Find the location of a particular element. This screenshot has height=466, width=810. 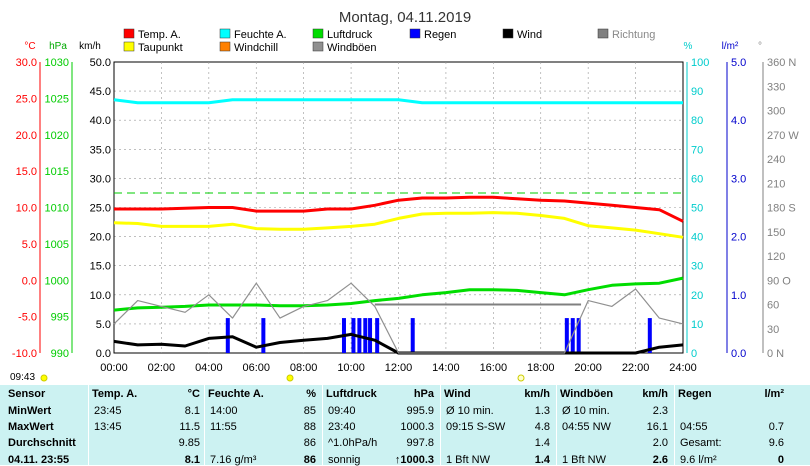

series-line-luftdruck is located at coordinates (398, 294).